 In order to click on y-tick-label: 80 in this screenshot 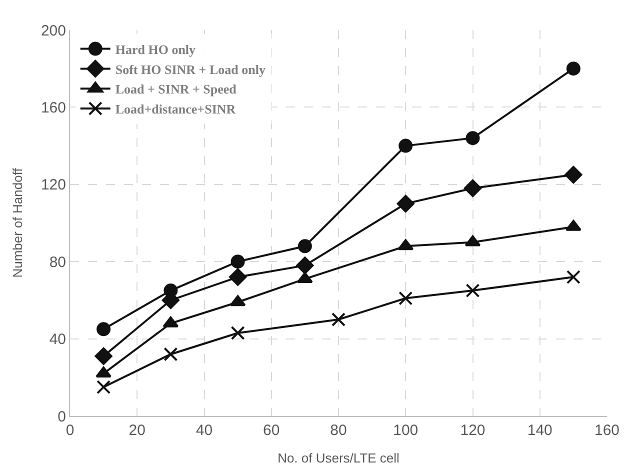, I will do `click(57, 262)`.